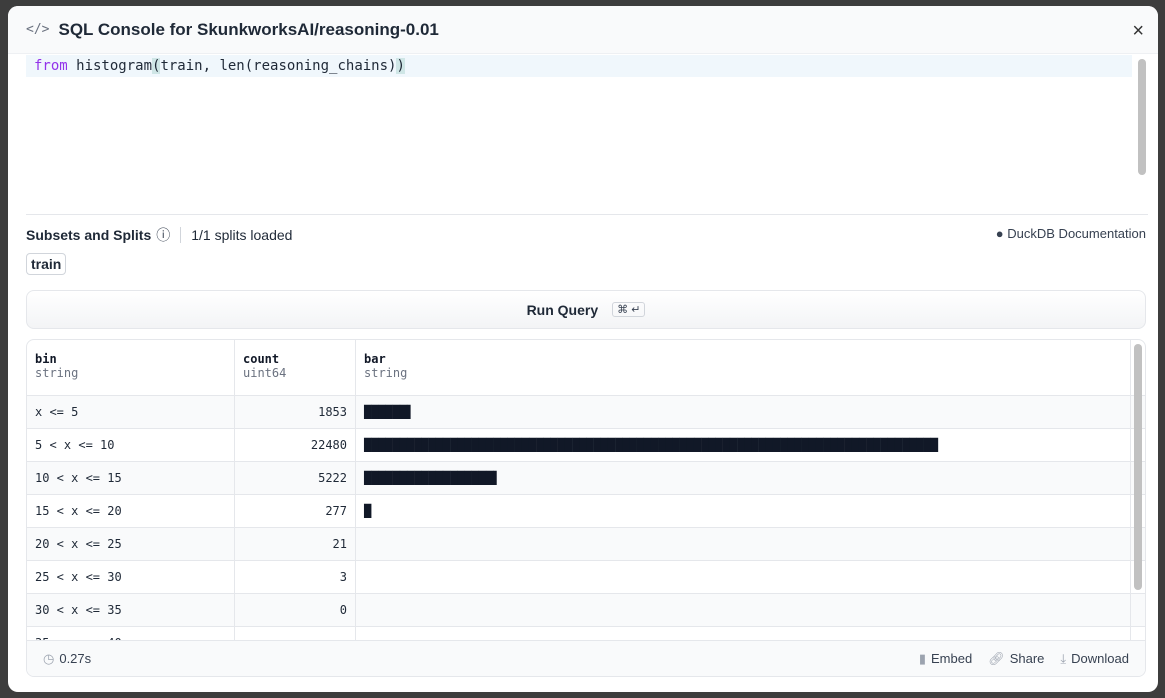 Image resolution: width=1165 pixels, height=698 pixels. What do you see at coordinates (629, 309) in the screenshot?
I see `shortcut-badge: ⌘ ↵` at bounding box center [629, 309].